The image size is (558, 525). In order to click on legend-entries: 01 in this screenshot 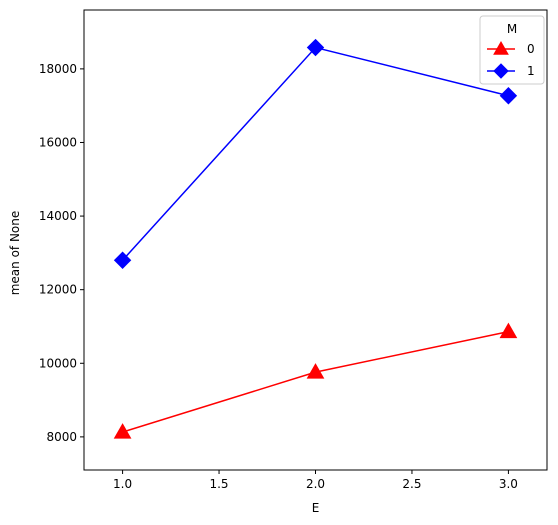, I will do `click(511, 59)`.